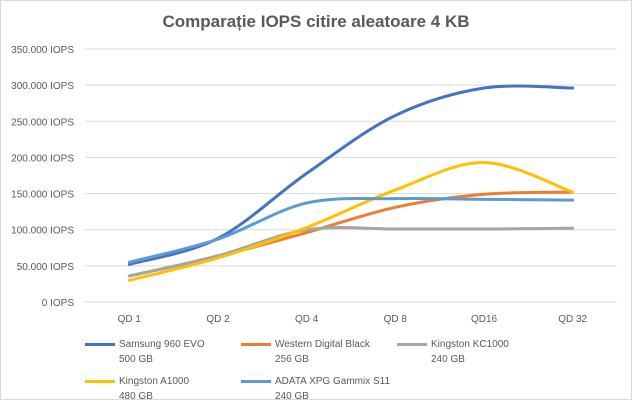  I want to click on x-tick-label: QD 4, so click(307, 319).